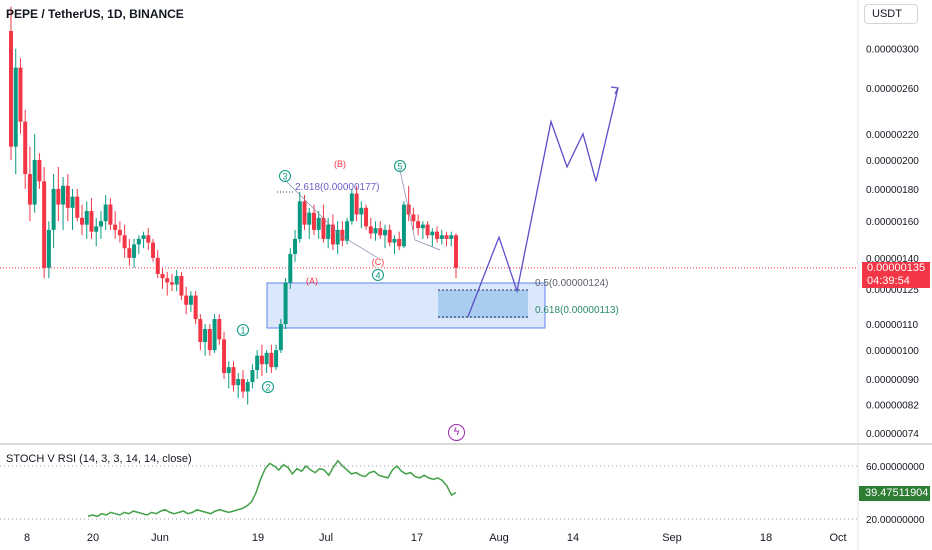 The image size is (932, 550). Describe the element at coordinates (766, 538) in the screenshot. I see `x-tick-label: 18` at that location.